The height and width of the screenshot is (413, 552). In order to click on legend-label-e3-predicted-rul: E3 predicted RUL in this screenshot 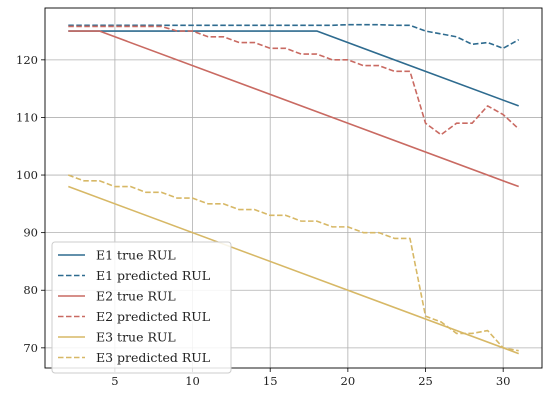, I will do `click(153, 357)`.